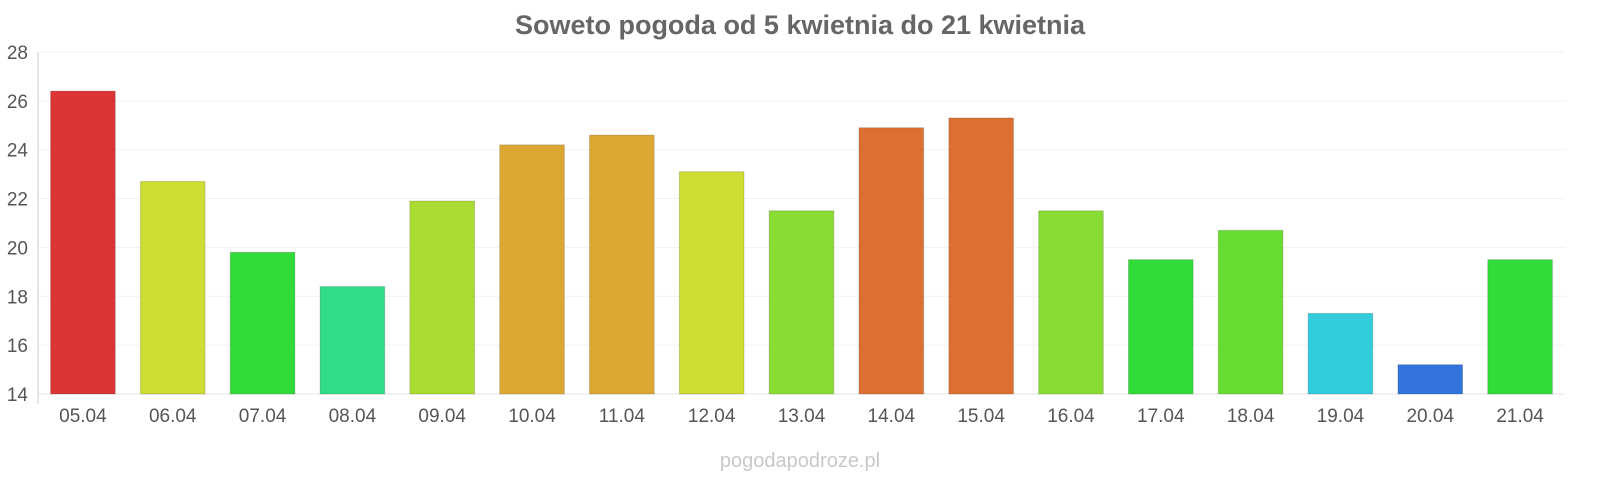  Describe the element at coordinates (1071, 416) in the screenshot. I see `x-tick-label: 16.04` at that location.